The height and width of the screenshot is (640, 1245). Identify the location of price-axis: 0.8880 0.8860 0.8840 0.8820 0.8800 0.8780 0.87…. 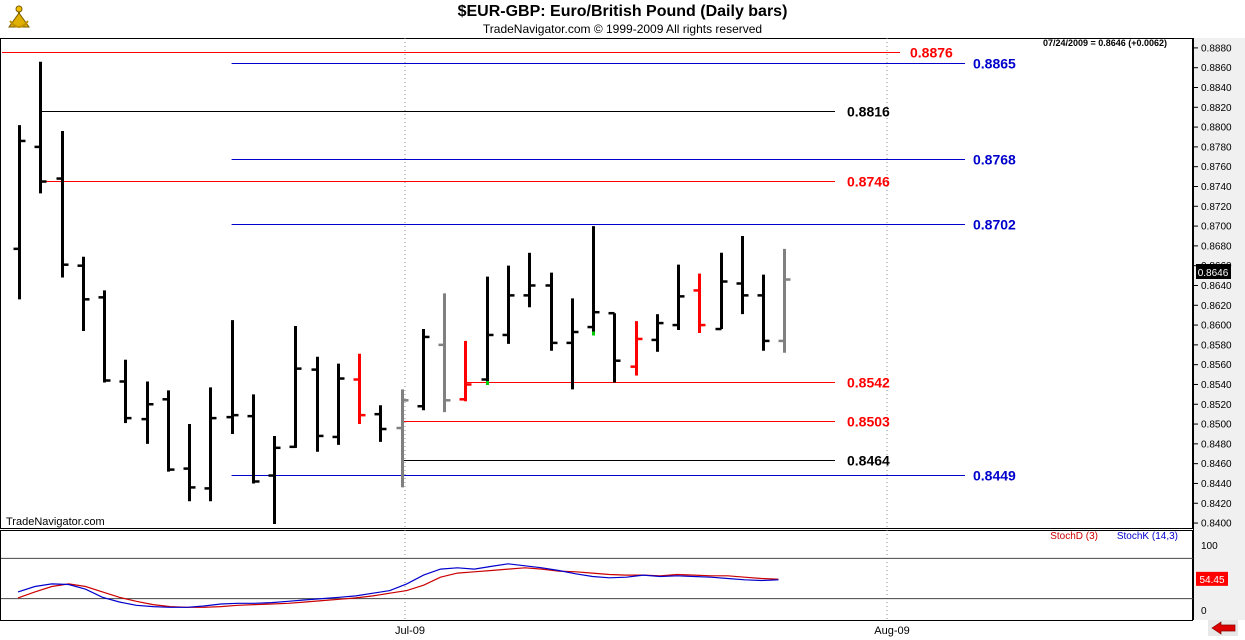
(1212, 286).